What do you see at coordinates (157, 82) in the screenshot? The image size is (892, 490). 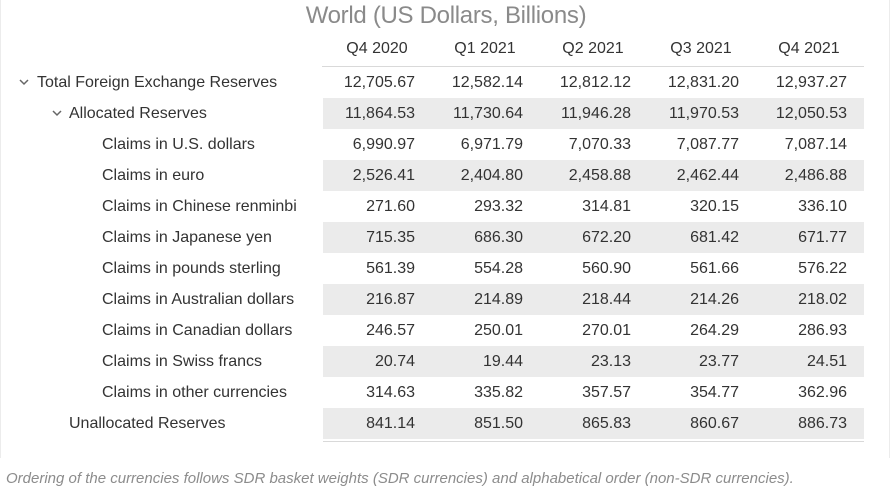 I see `row-label: Total Foreign Exchange Reserves` at bounding box center [157, 82].